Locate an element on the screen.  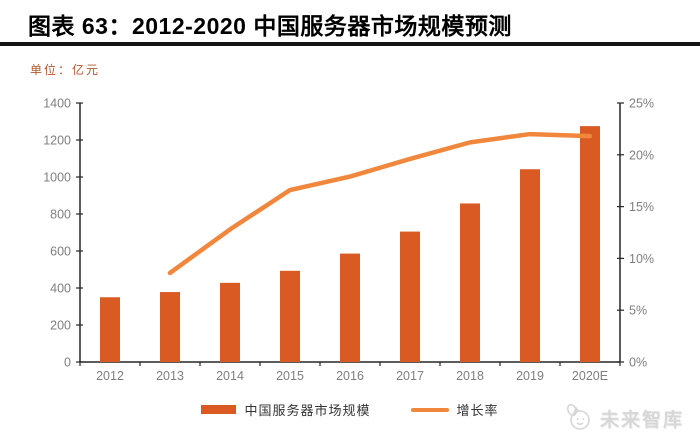
bar-2012 is located at coordinates (110, 329).